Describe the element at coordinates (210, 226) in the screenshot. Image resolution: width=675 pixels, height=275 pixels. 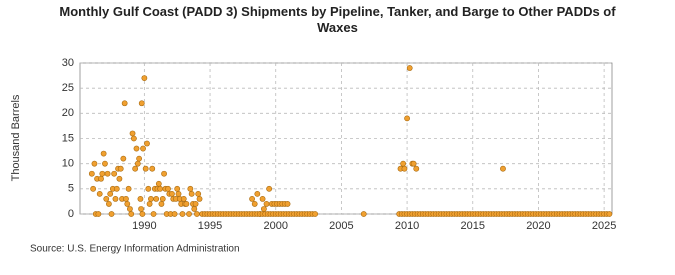
I see `x-tick-label: 1995` at that location.